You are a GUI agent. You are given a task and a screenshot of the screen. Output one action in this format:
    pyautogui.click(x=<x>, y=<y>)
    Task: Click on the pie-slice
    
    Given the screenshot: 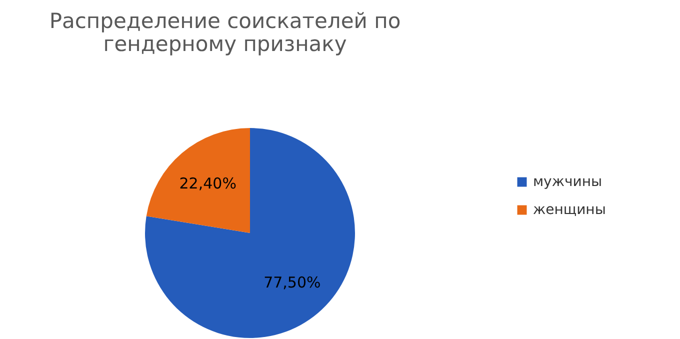 What is the action you would take?
    pyautogui.click(x=198, y=180)
    